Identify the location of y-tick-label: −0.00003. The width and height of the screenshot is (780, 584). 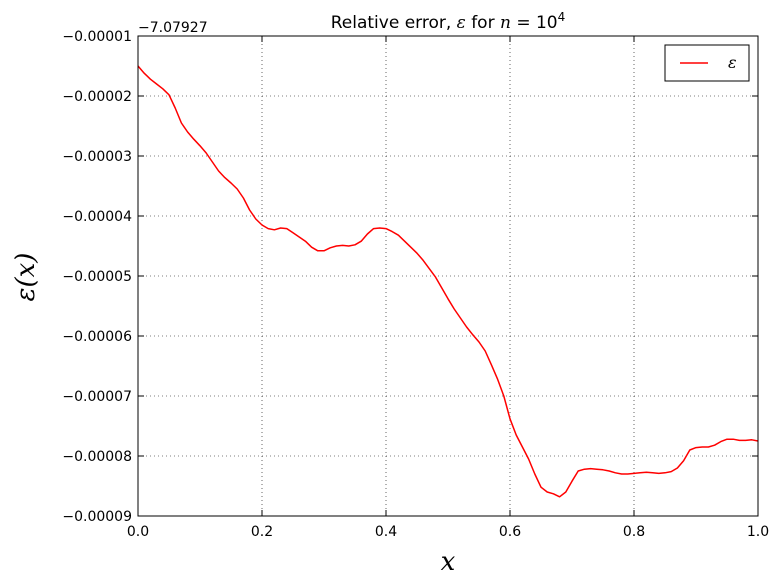
(97, 157).